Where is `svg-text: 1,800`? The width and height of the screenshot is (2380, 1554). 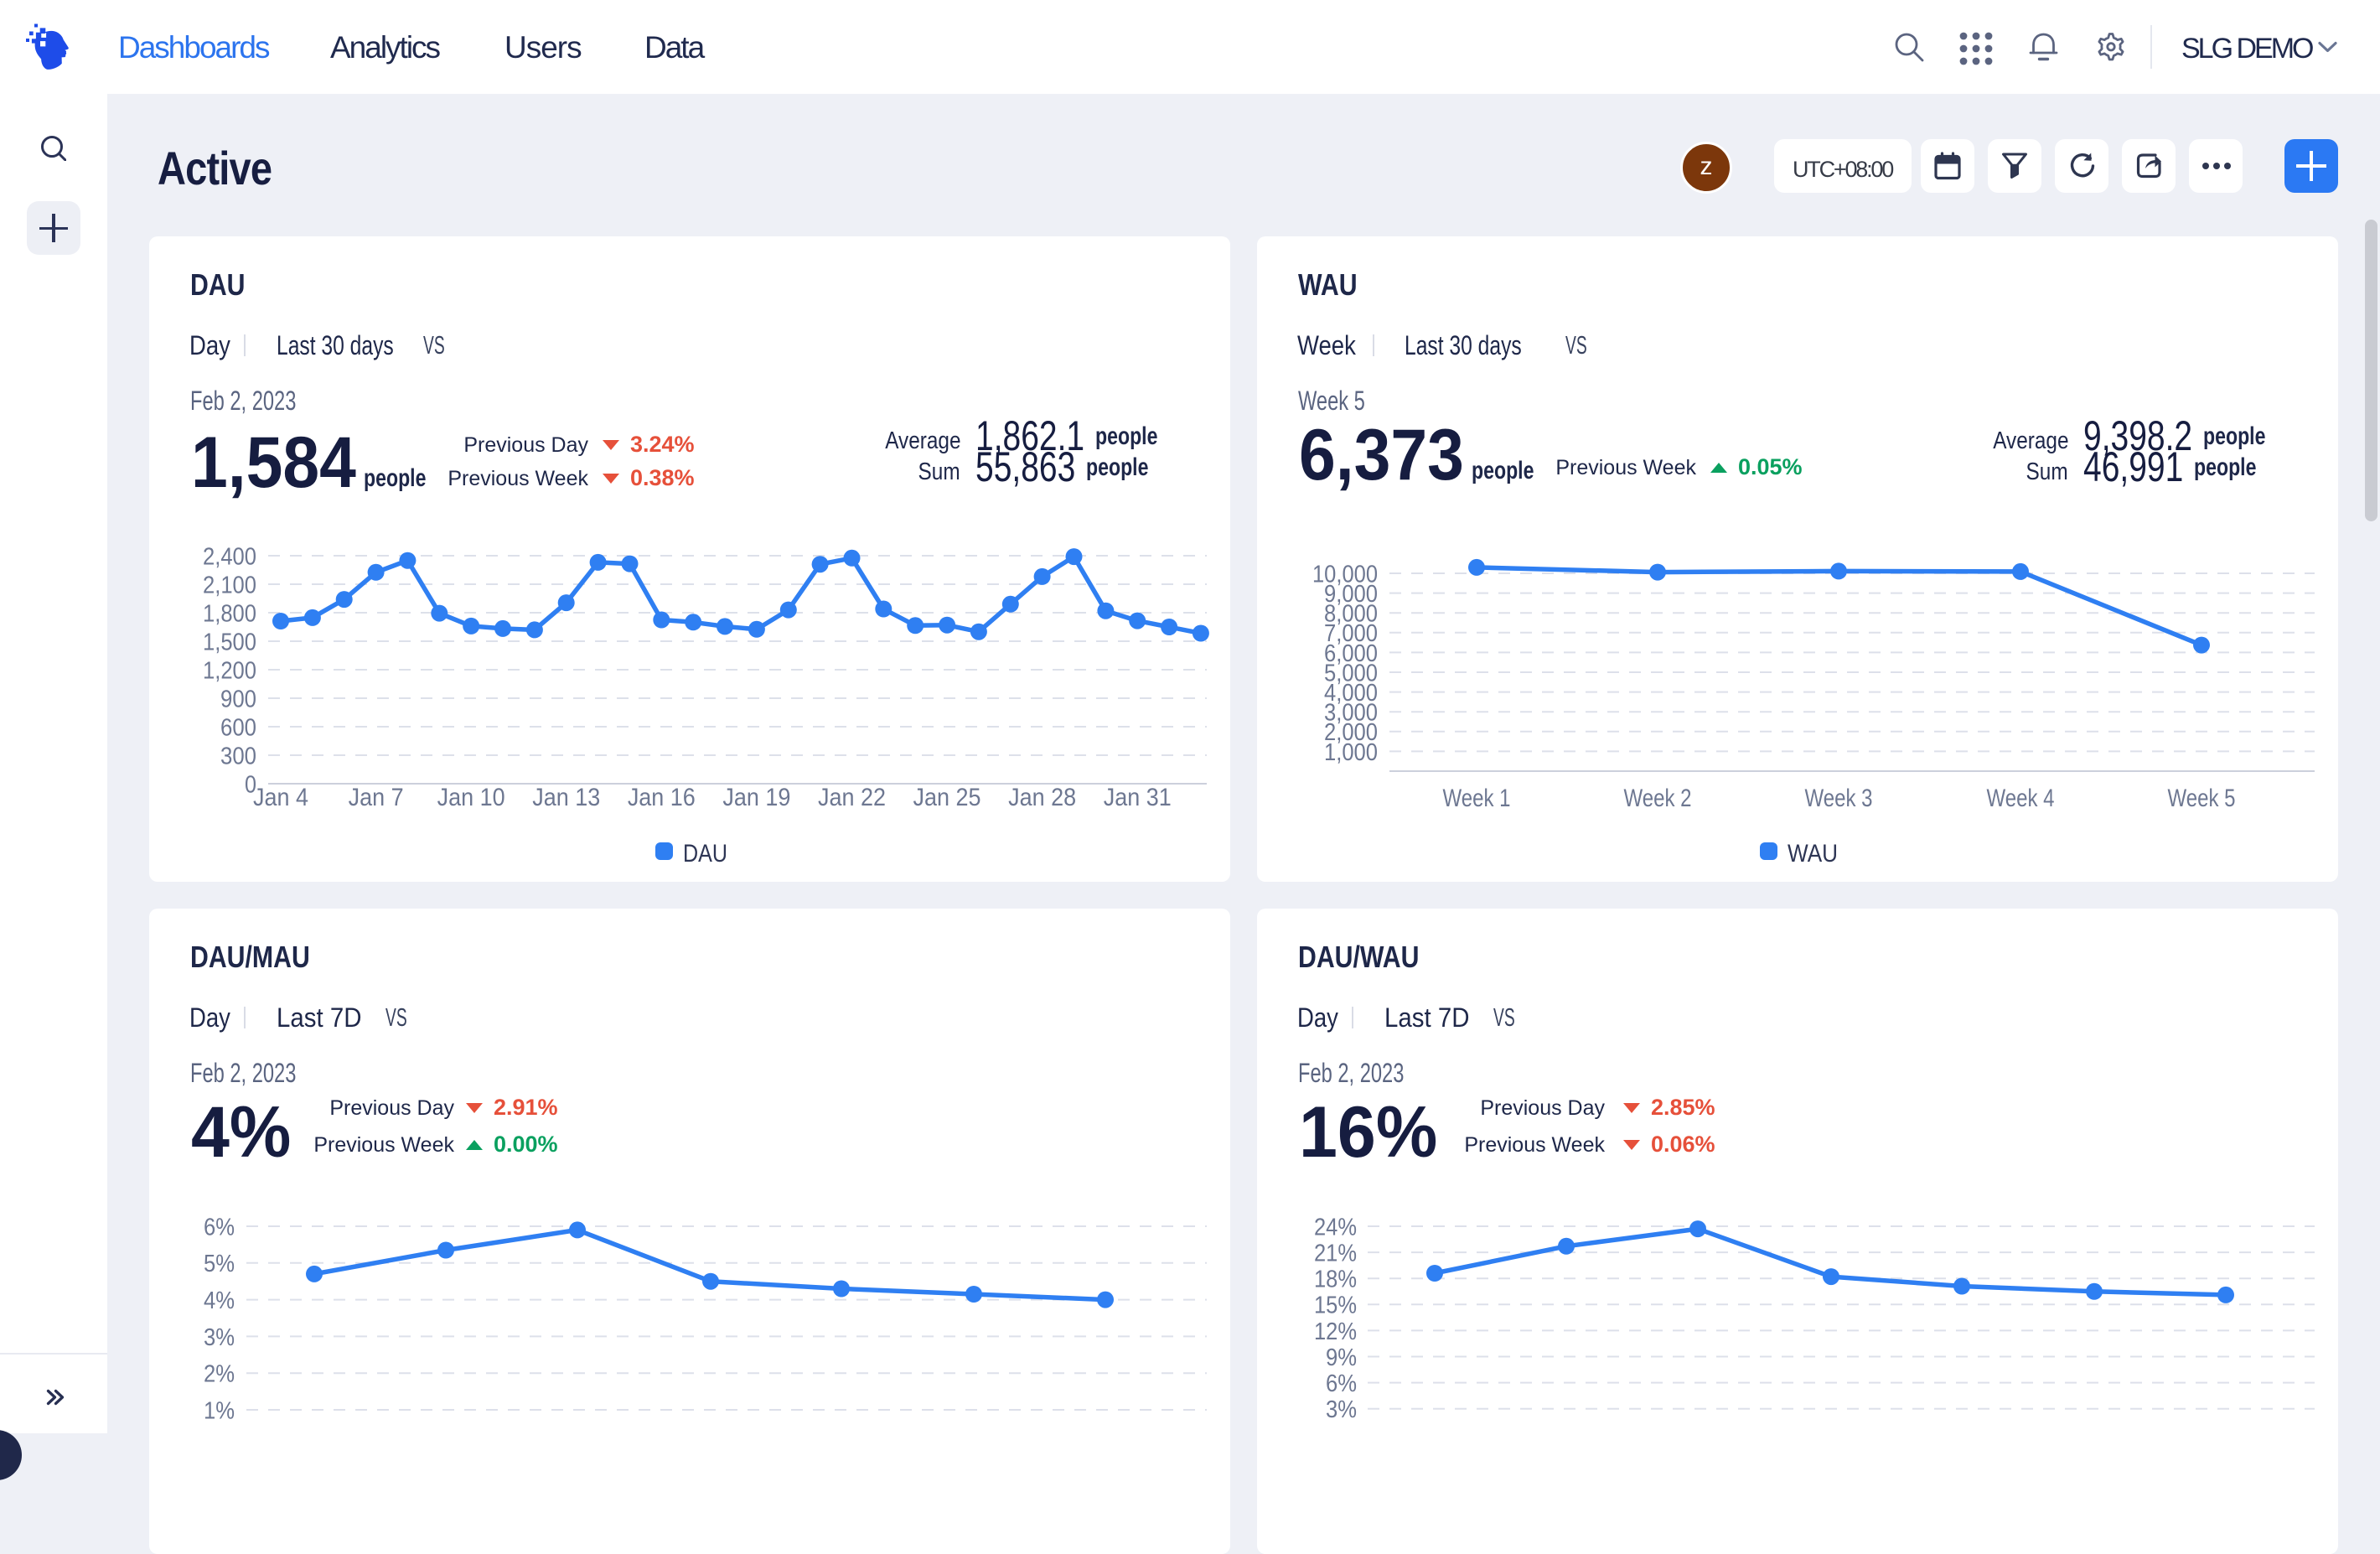
svg-text: 1,800 is located at coordinates (229, 613).